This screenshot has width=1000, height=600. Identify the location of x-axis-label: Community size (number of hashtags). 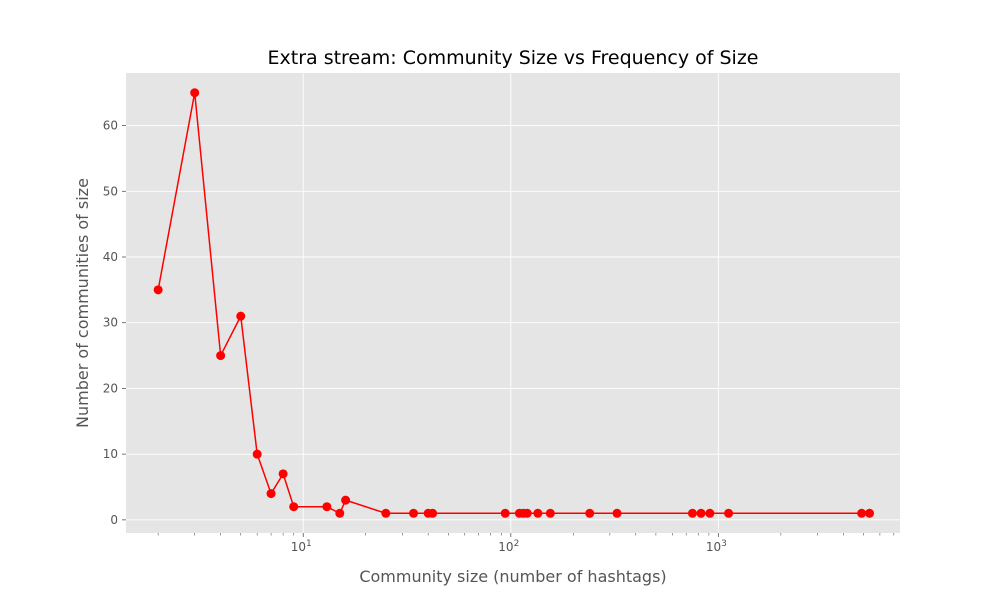
(512, 576).